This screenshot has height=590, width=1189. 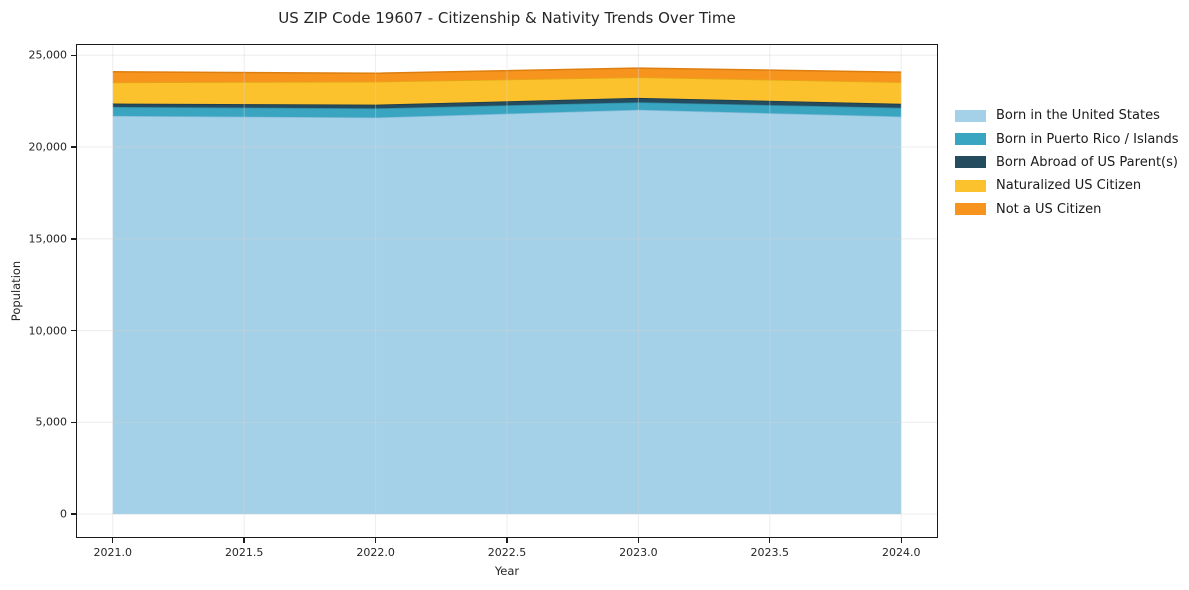 What do you see at coordinates (901, 552) in the screenshot?
I see `x-tick-label: 2024.0` at bounding box center [901, 552].